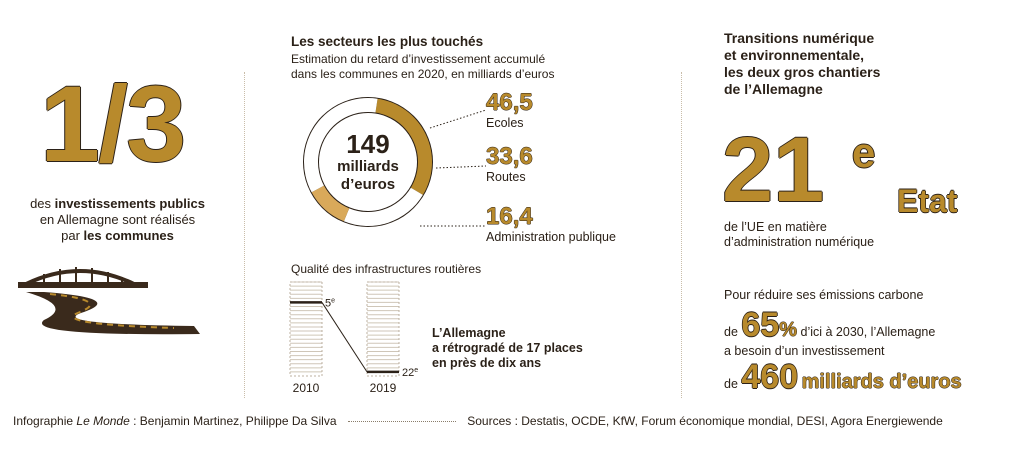  What do you see at coordinates (505, 123) in the screenshot?
I see `slice-category-ecoles: Ecoles` at bounding box center [505, 123].